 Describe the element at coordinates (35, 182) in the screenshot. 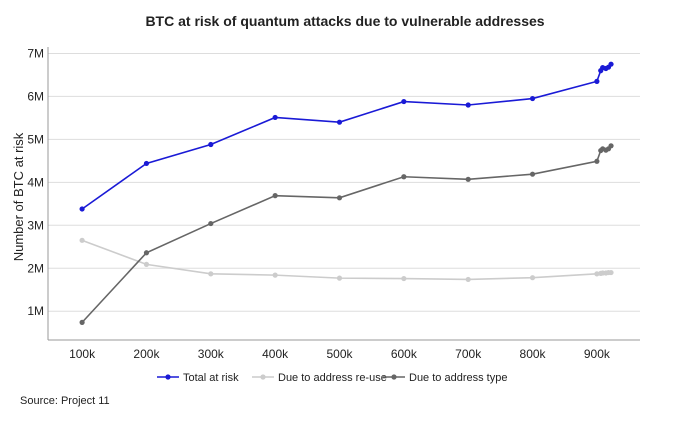

I see `y-tick-label: 4M` at that location.